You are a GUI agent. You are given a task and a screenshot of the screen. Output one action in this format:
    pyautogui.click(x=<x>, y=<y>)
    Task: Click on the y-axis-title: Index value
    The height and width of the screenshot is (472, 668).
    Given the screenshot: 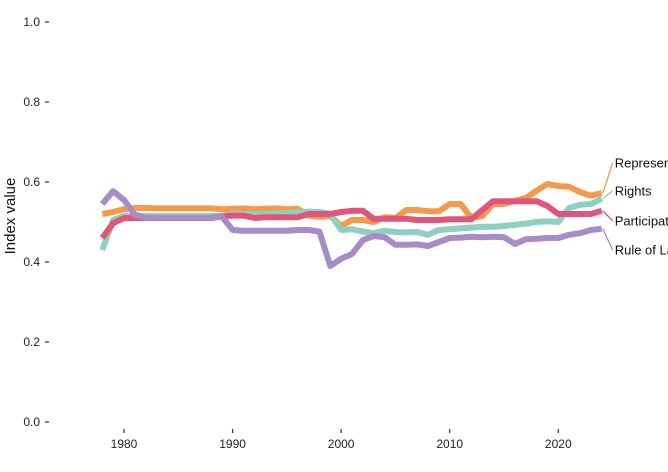 What is the action you would take?
    pyautogui.click(x=10, y=216)
    